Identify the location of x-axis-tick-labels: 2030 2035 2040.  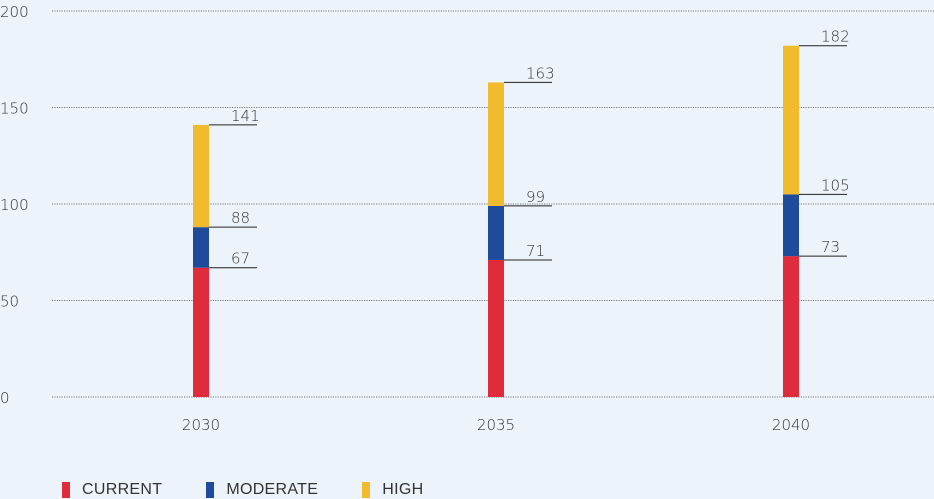
(496, 425).